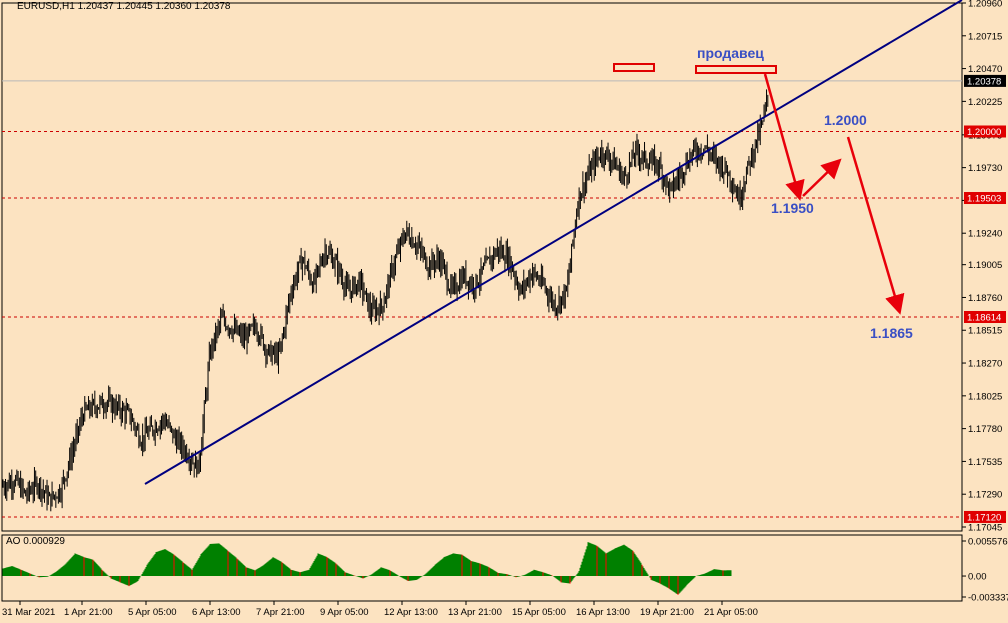  Describe the element at coordinates (985, 102) in the screenshot. I see `y-tick-label: 1.20225` at that location.